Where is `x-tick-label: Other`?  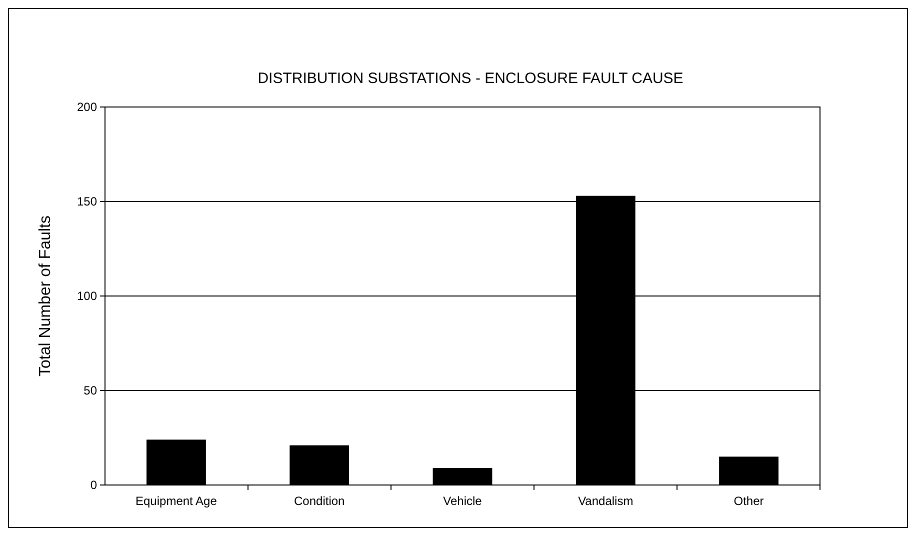 x-tick-label: Other is located at coordinates (749, 501).